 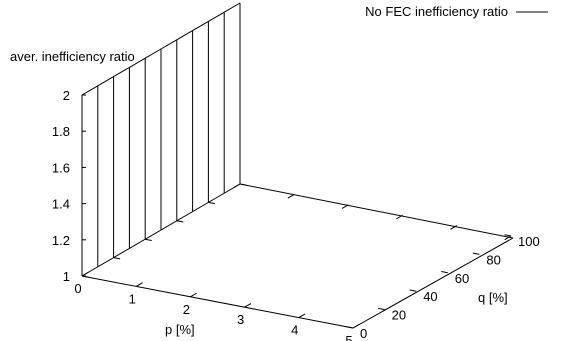 I want to click on z-axis-ticks: 1 1.2 1.4 1.6 1.8 2, so click(x=69, y=186).